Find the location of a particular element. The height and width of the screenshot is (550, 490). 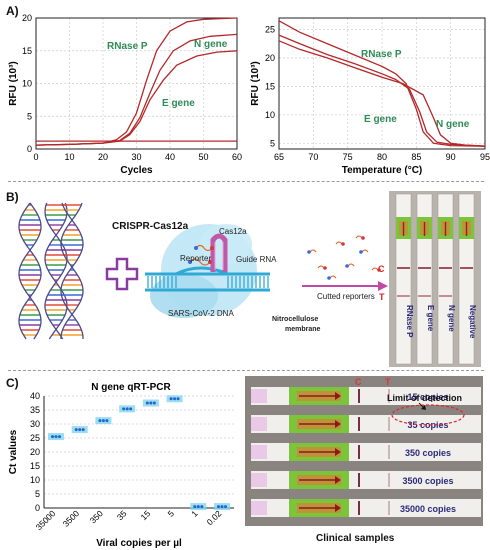

plus-icon is located at coordinates (122, 274).